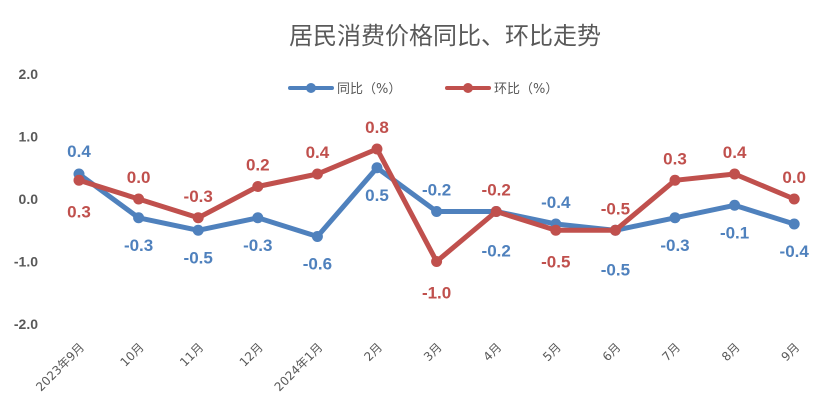 Image resolution: width=827 pixels, height=414 pixels. I want to click on y-tick-label: -2.0, so click(26, 324).